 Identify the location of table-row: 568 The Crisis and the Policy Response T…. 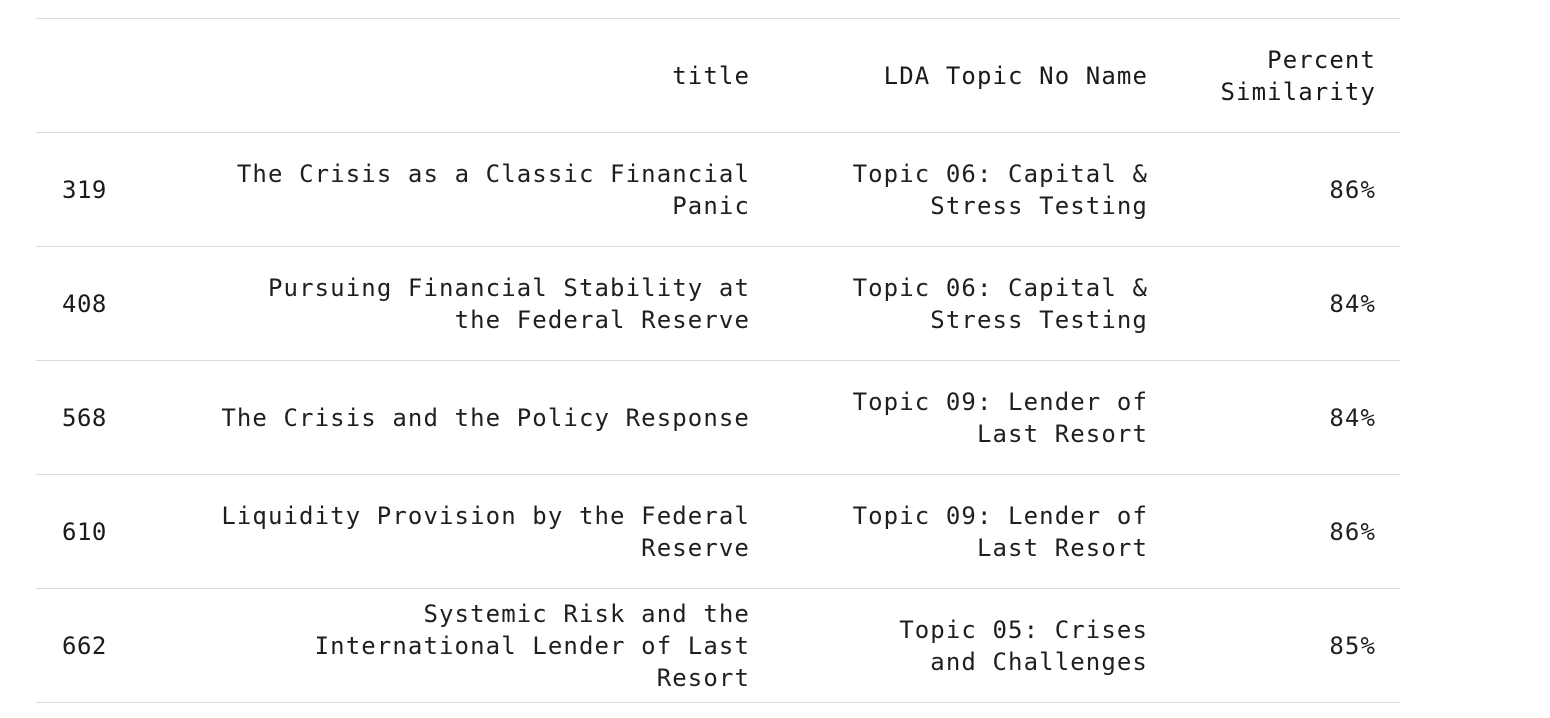
(718, 417).